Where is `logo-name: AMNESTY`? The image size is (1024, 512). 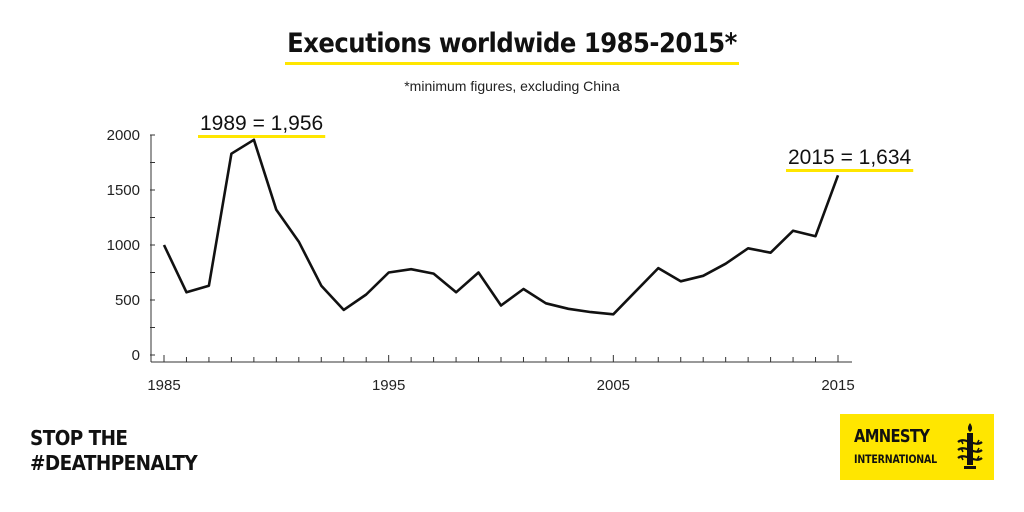 logo-name: AMNESTY is located at coordinates (892, 436).